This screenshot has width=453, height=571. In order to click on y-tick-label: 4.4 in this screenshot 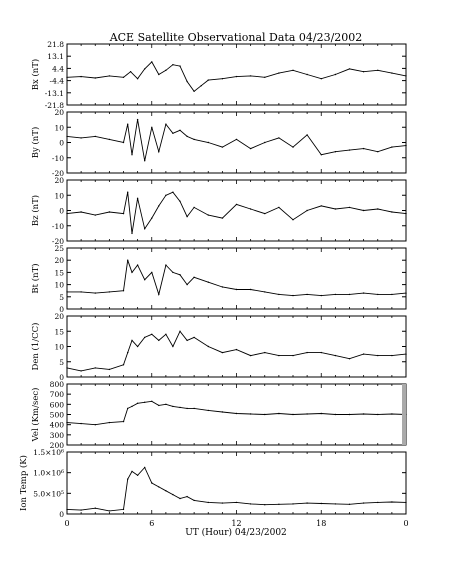, I will do `click(58, 68)`.